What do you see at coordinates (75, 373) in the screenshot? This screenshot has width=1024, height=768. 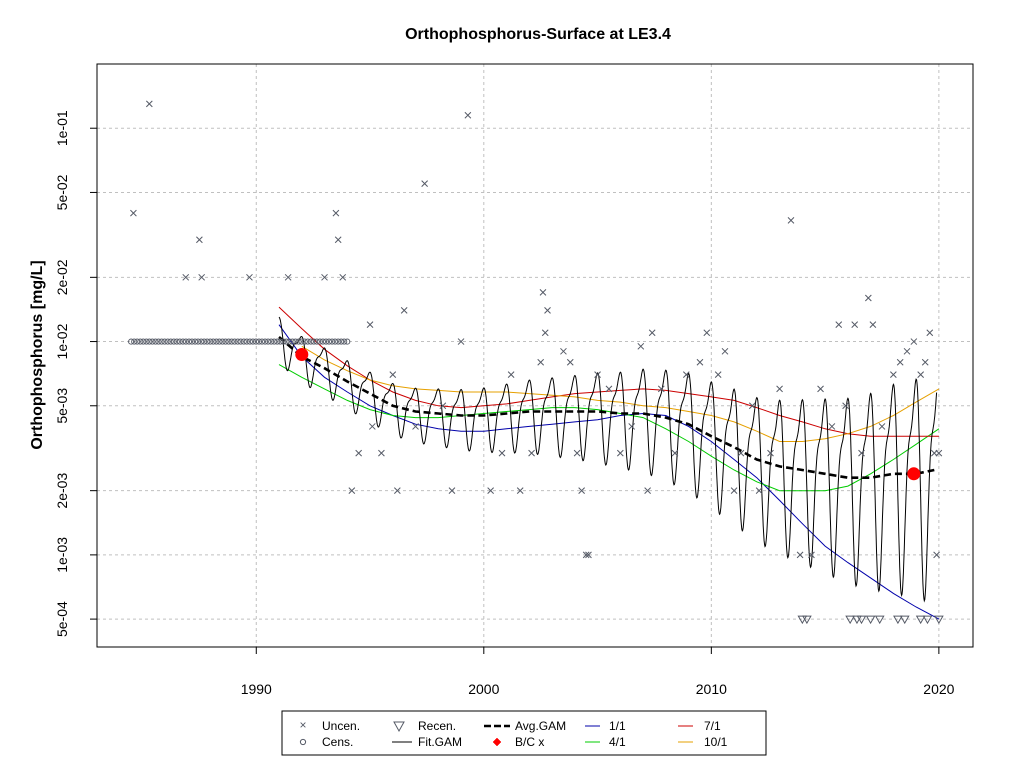 I see `y-axis: 1e-01 5e-02 2e-02 1e-02 5e-03 2e-03 1e-03 5e-04` at bounding box center [75, 373].